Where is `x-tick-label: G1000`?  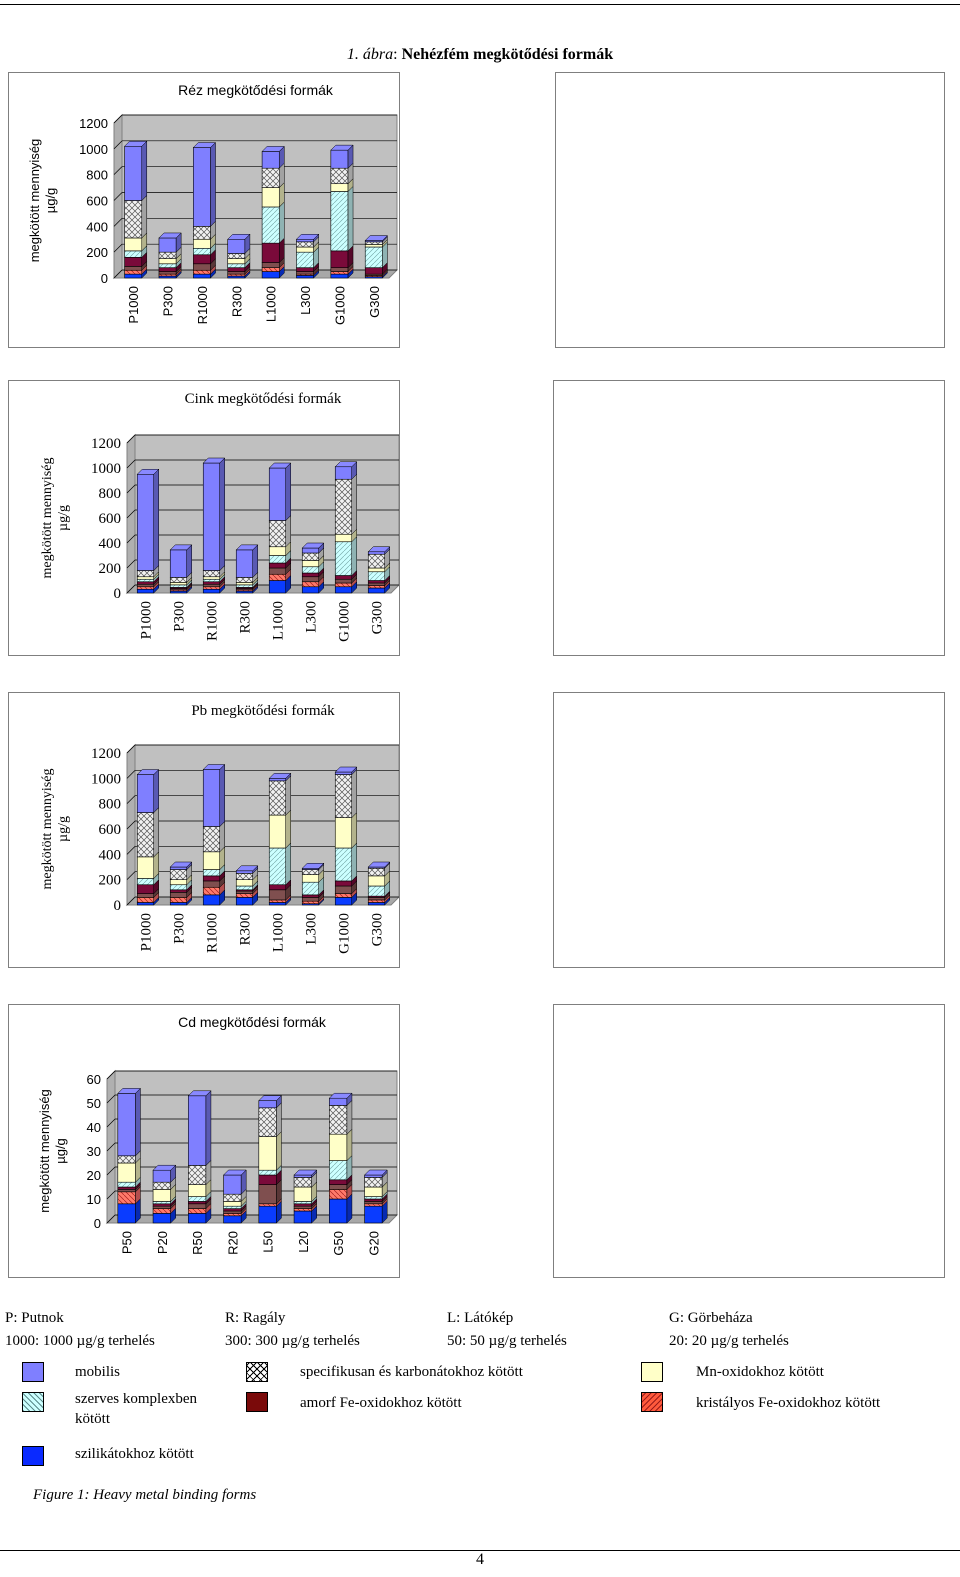
x-tick-label: G1000 is located at coordinates (345, 933).